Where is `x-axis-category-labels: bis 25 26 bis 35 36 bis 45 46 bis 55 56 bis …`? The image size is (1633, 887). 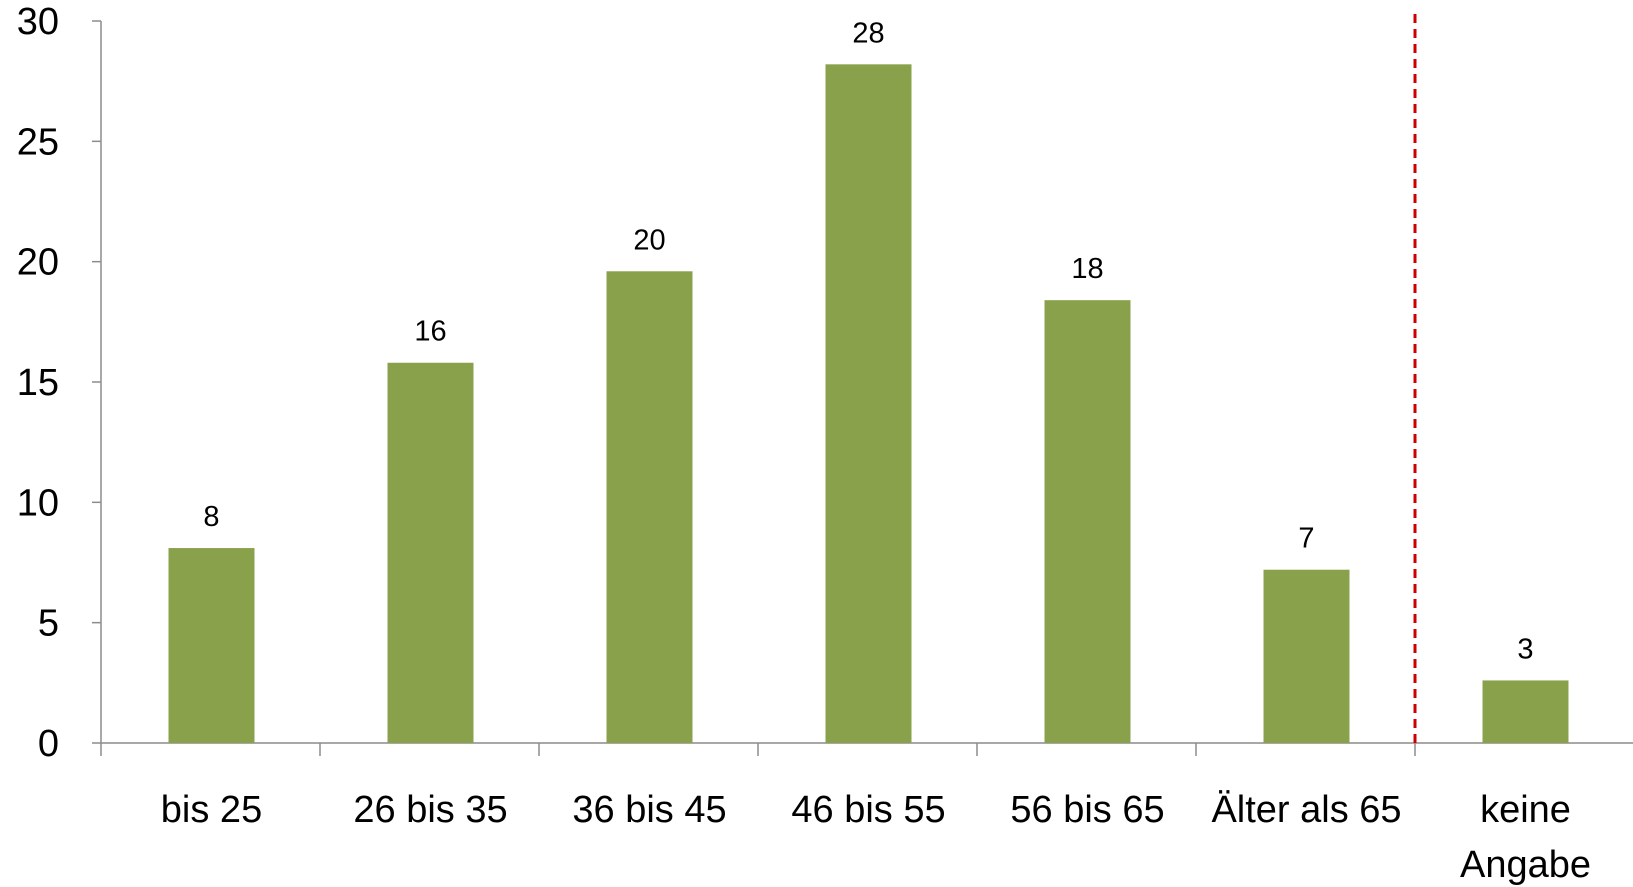
x-axis-category-labels: bis 25 26 bis 35 36 bis 45 46 bis 55 56 bis … is located at coordinates (876, 837).